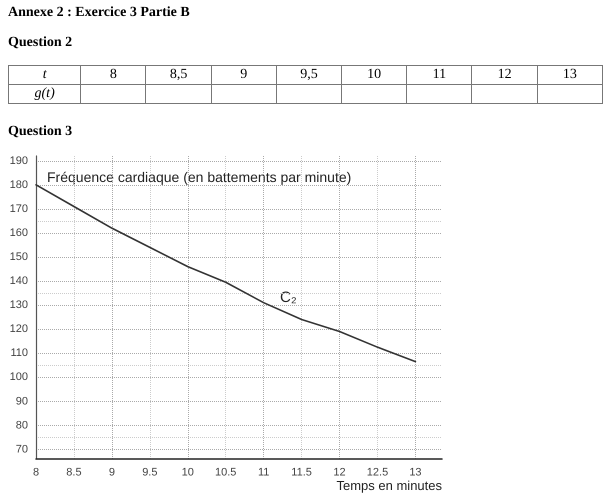 The width and height of the screenshot is (611, 501). I want to click on y-tick-label: 120, so click(19, 329).